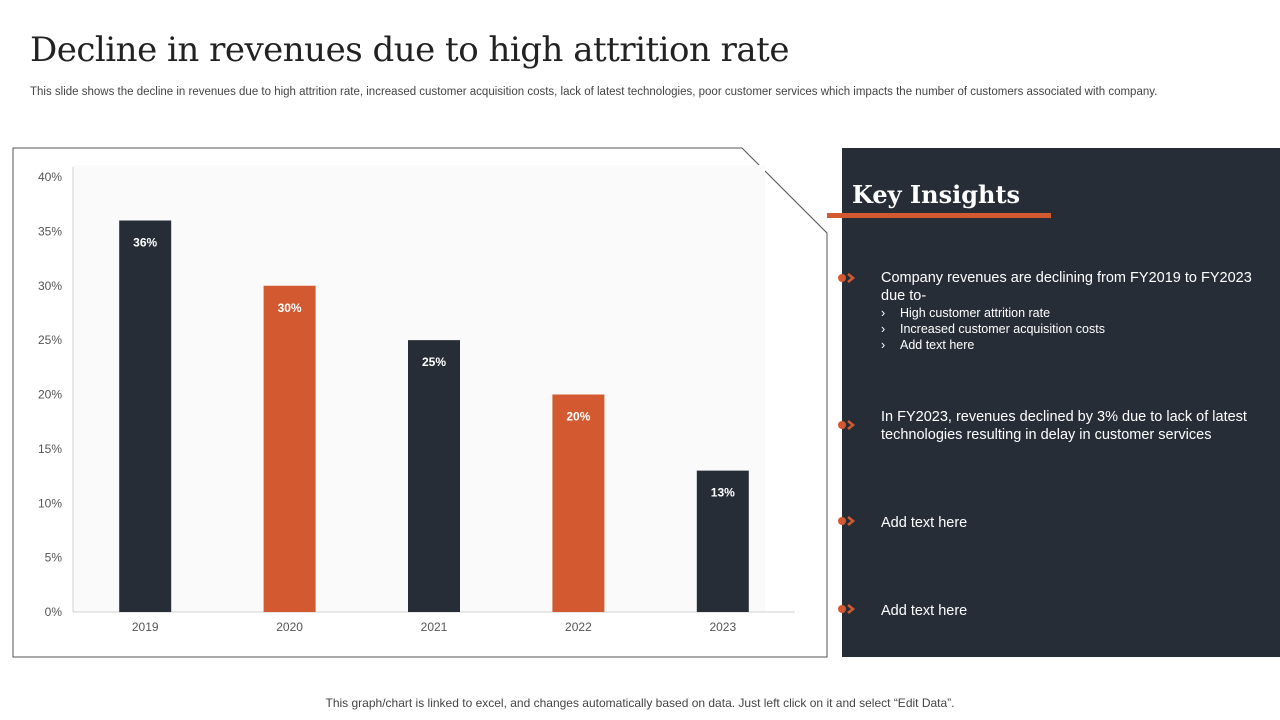  I want to click on key-insights-heading: Key Insights, so click(936, 194).